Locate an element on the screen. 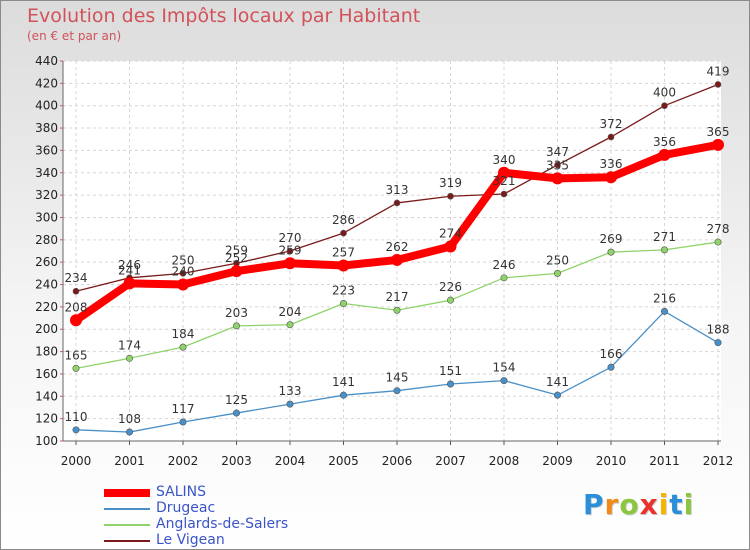 This screenshot has height=550, width=750. data-label-salins: 259 is located at coordinates (290, 250).